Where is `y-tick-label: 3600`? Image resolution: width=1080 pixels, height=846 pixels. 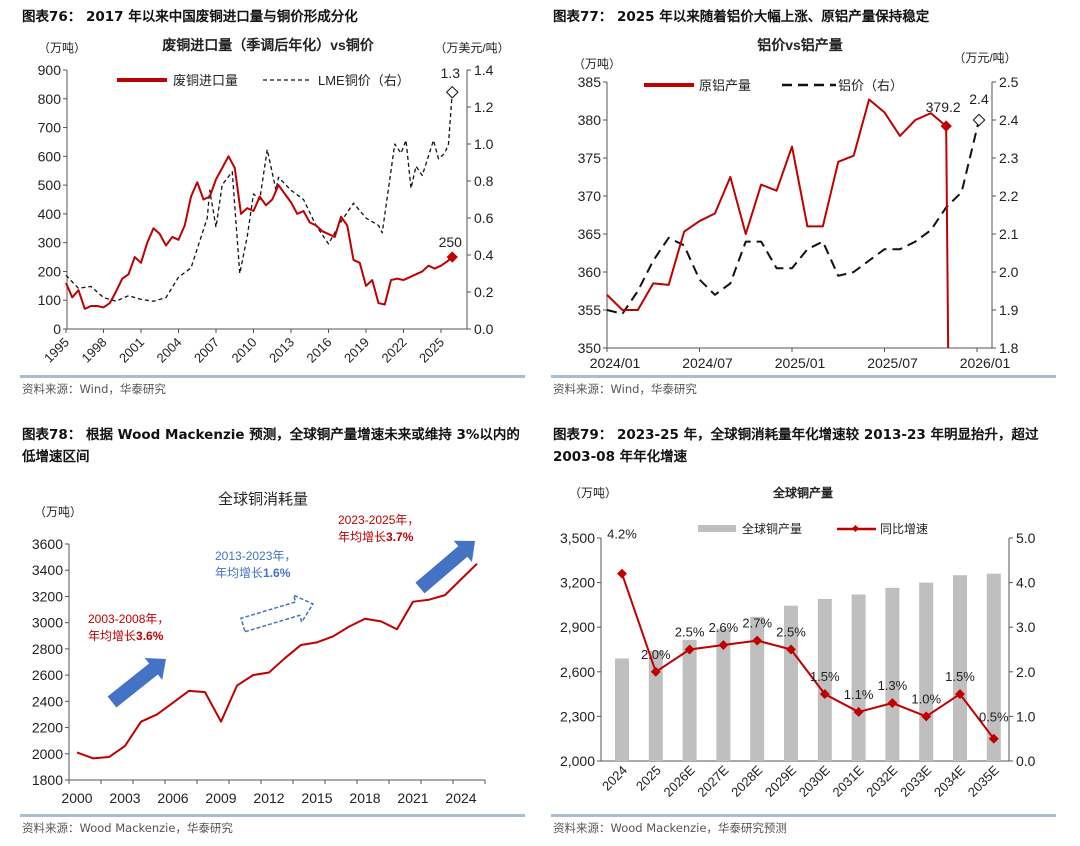 y-tick-label: 3600 is located at coordinates (47, 544).